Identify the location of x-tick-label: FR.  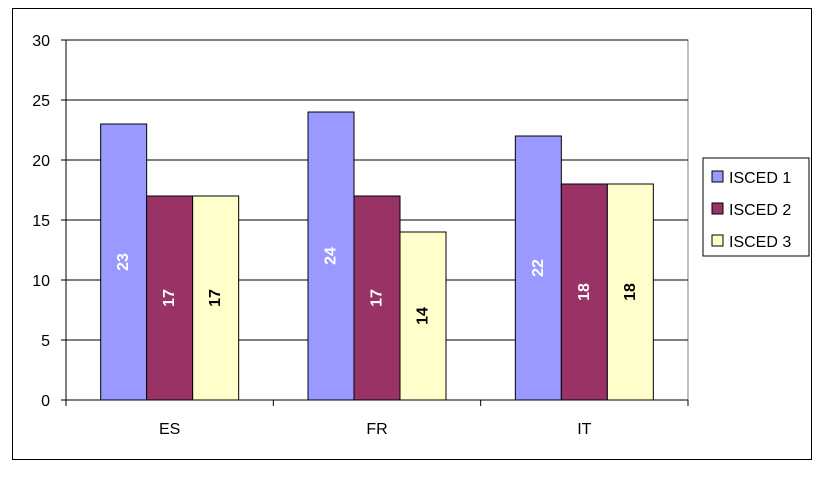
(376, 429).